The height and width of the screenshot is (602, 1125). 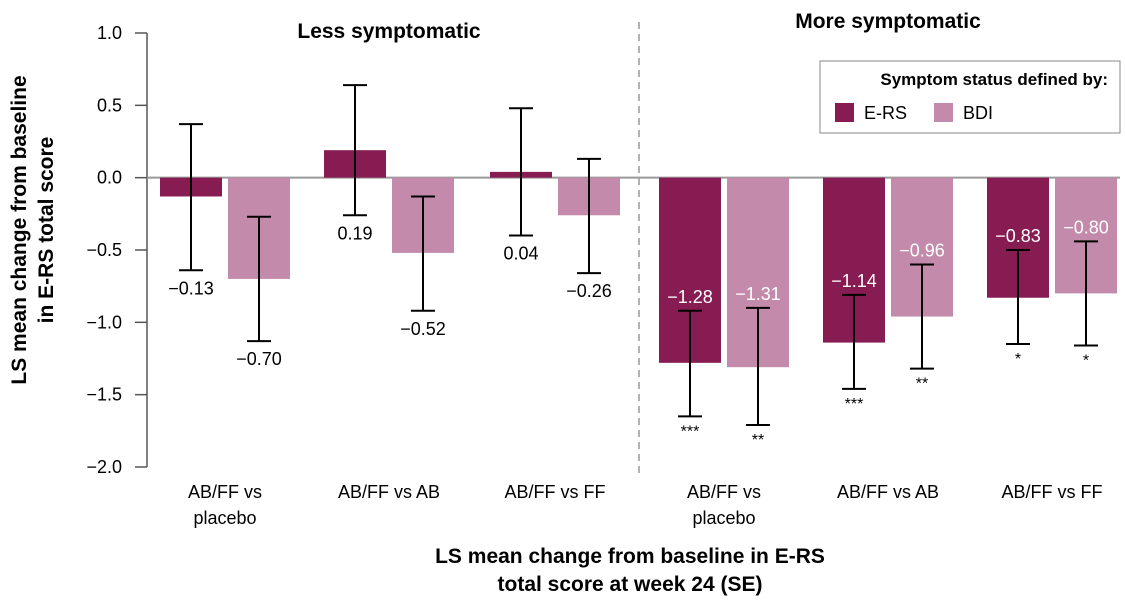 I want to click on value-label: 0.19, so click(x=354, y=233).